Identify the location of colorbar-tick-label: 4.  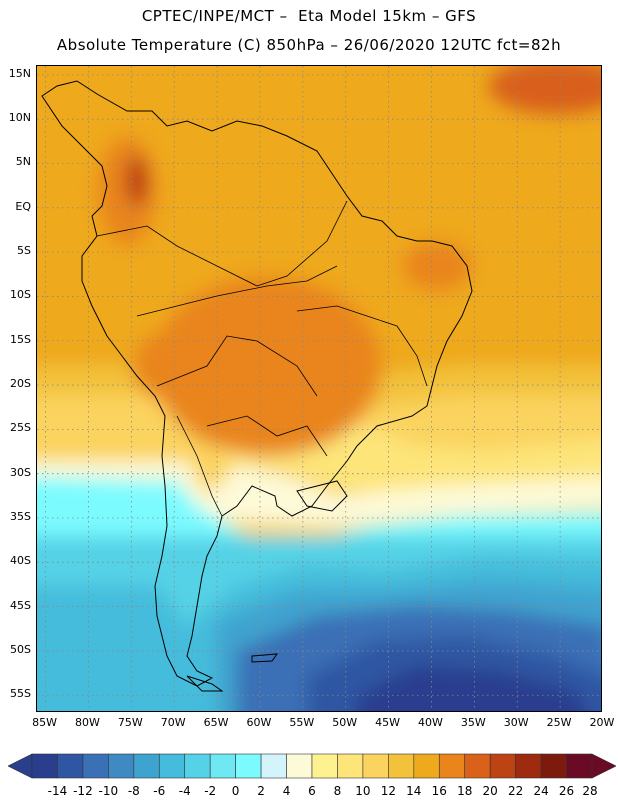
(286, 791).